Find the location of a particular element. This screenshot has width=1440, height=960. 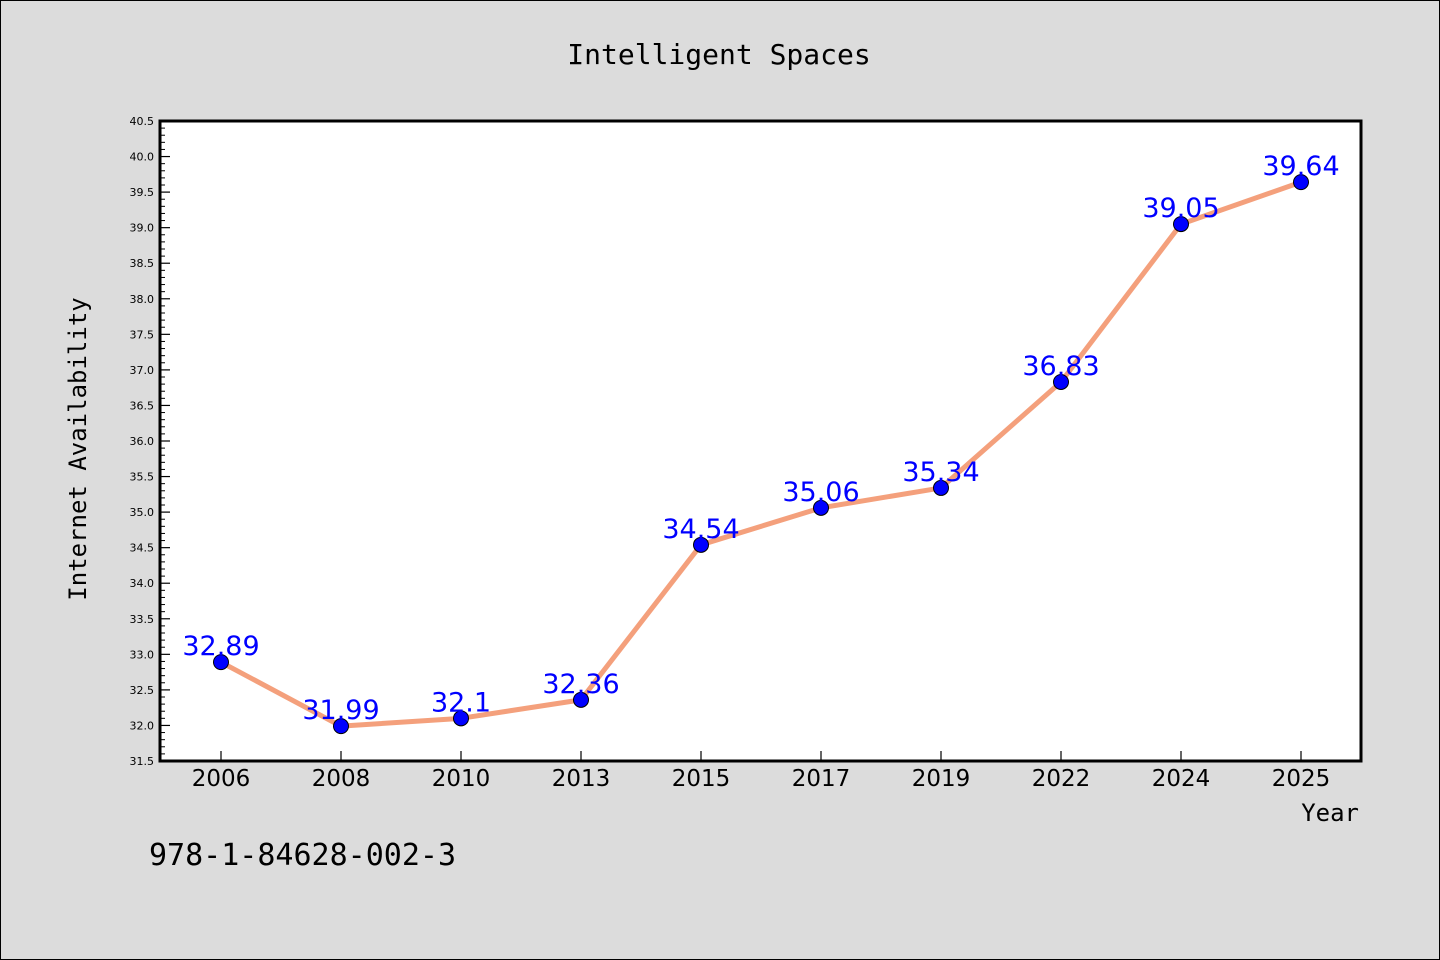

data-label: 35.06 is located at coordinates (820, 492).